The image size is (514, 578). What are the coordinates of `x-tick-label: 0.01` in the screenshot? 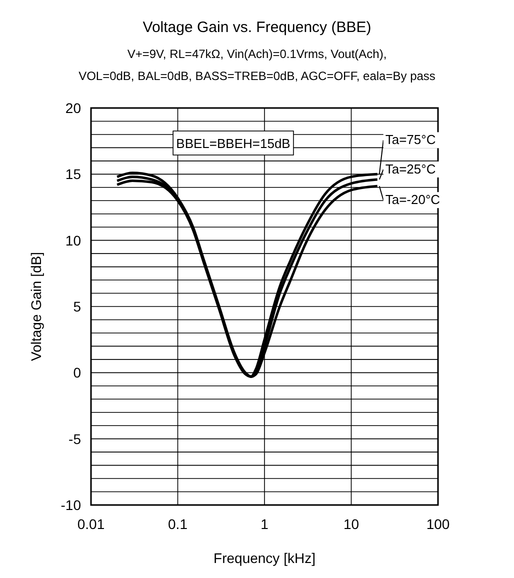 It's located at (91, 524).